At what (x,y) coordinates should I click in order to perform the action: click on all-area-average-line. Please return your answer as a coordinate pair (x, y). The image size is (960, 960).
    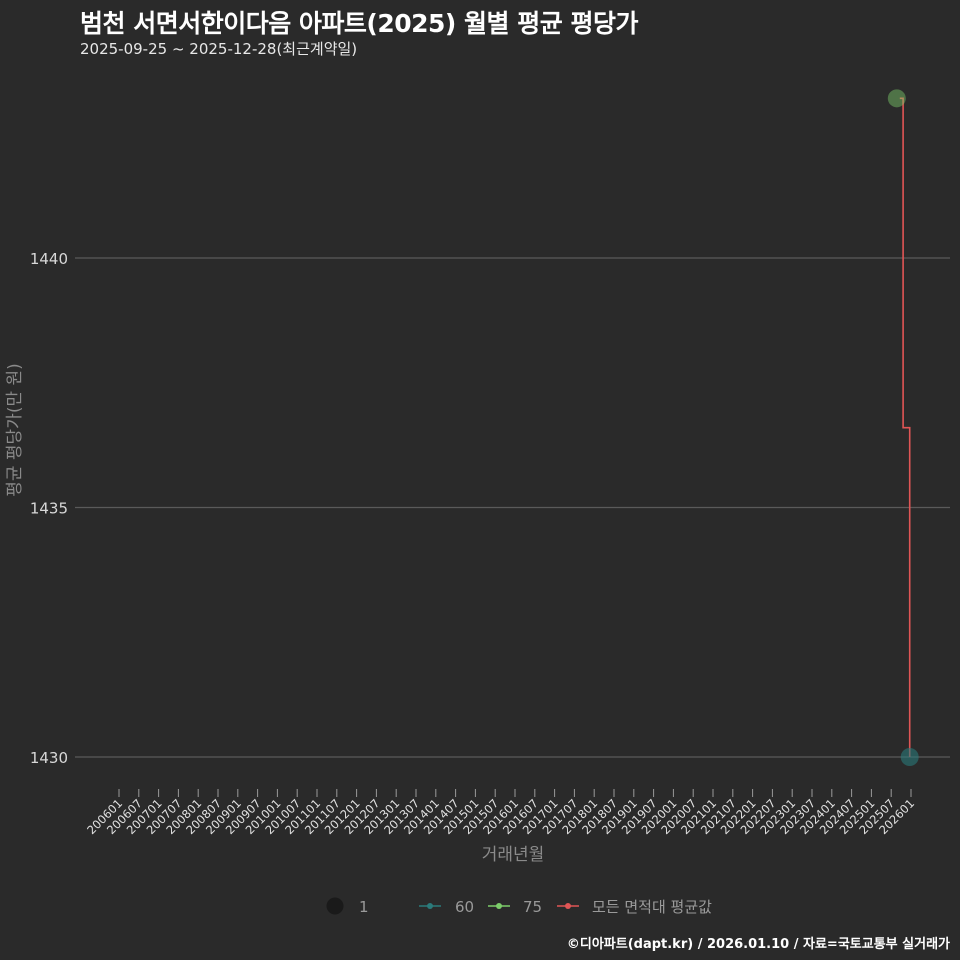
    Looking at the image, I should click on (905, 427).